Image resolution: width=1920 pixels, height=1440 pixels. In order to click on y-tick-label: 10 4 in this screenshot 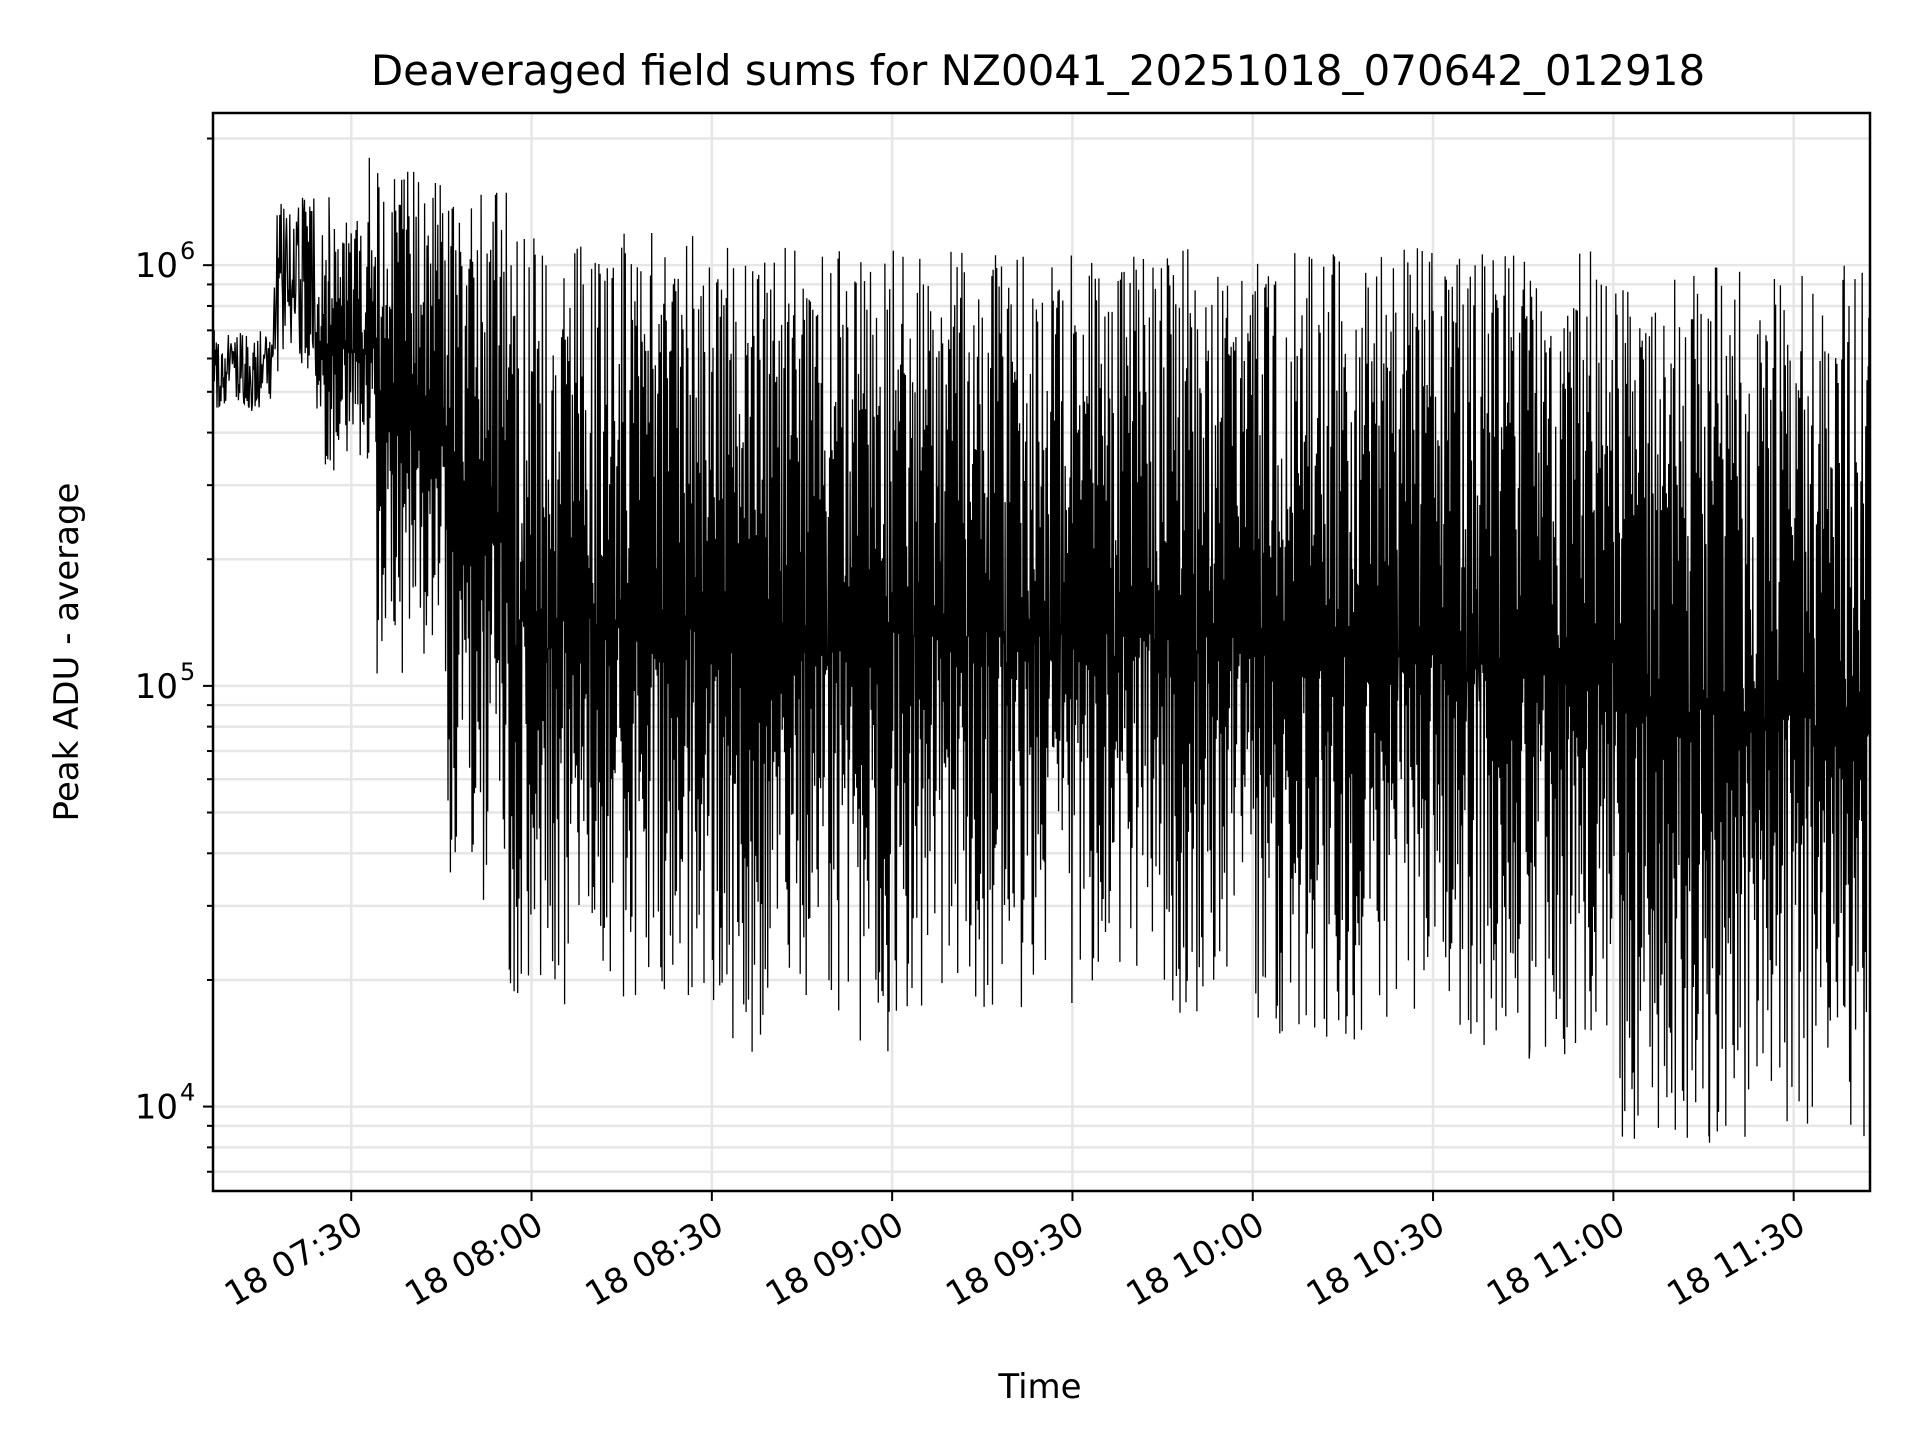, I will do `click(165, 1103)`.